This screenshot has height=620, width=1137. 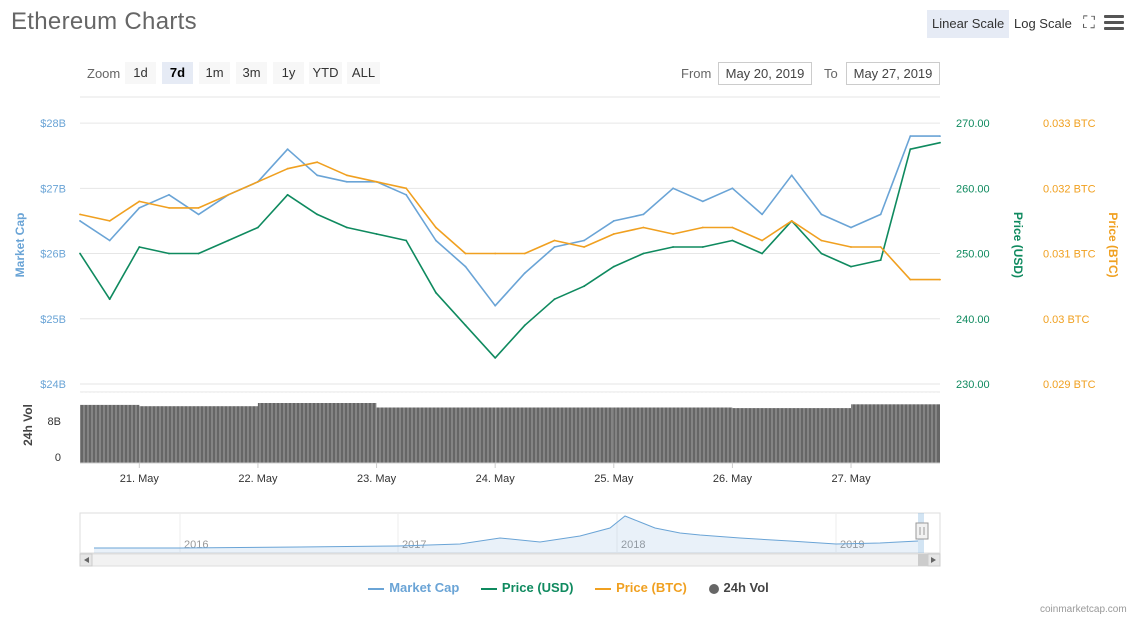 What do you see at coordinates (922, 531) in the screenshot?
I see `navigator-handle` at bounding box center [922, 531].